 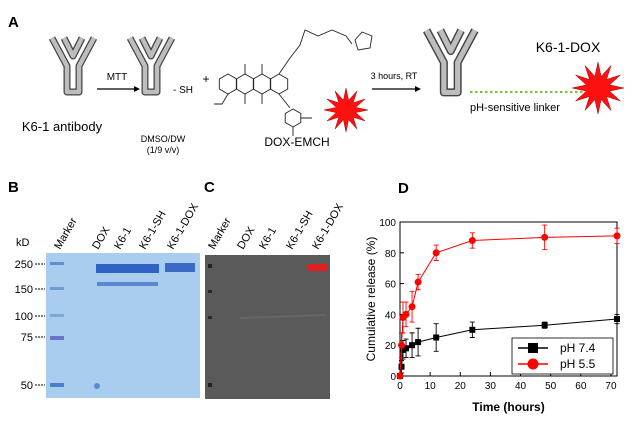 I want to click on bonds, so click(x=293, y=82).